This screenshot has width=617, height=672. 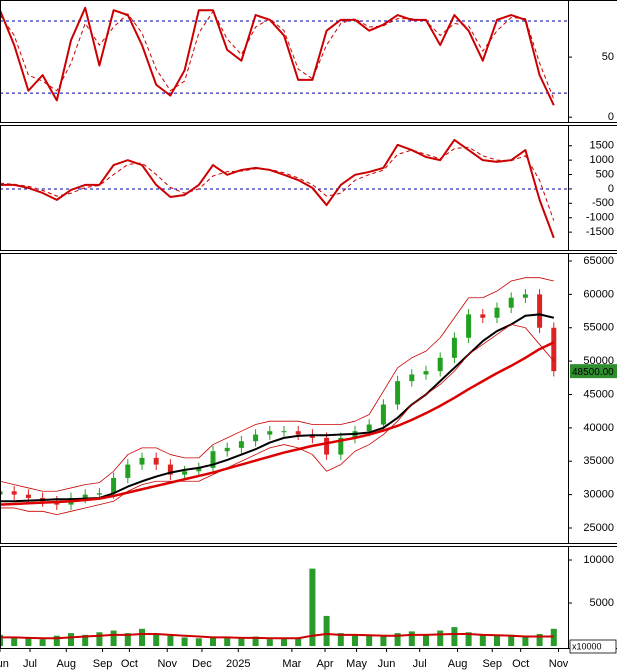 What do you see at coordinates (587, 646) in the screenshot?
I see `unit-label: x10000` at bounding box center [587, 646].